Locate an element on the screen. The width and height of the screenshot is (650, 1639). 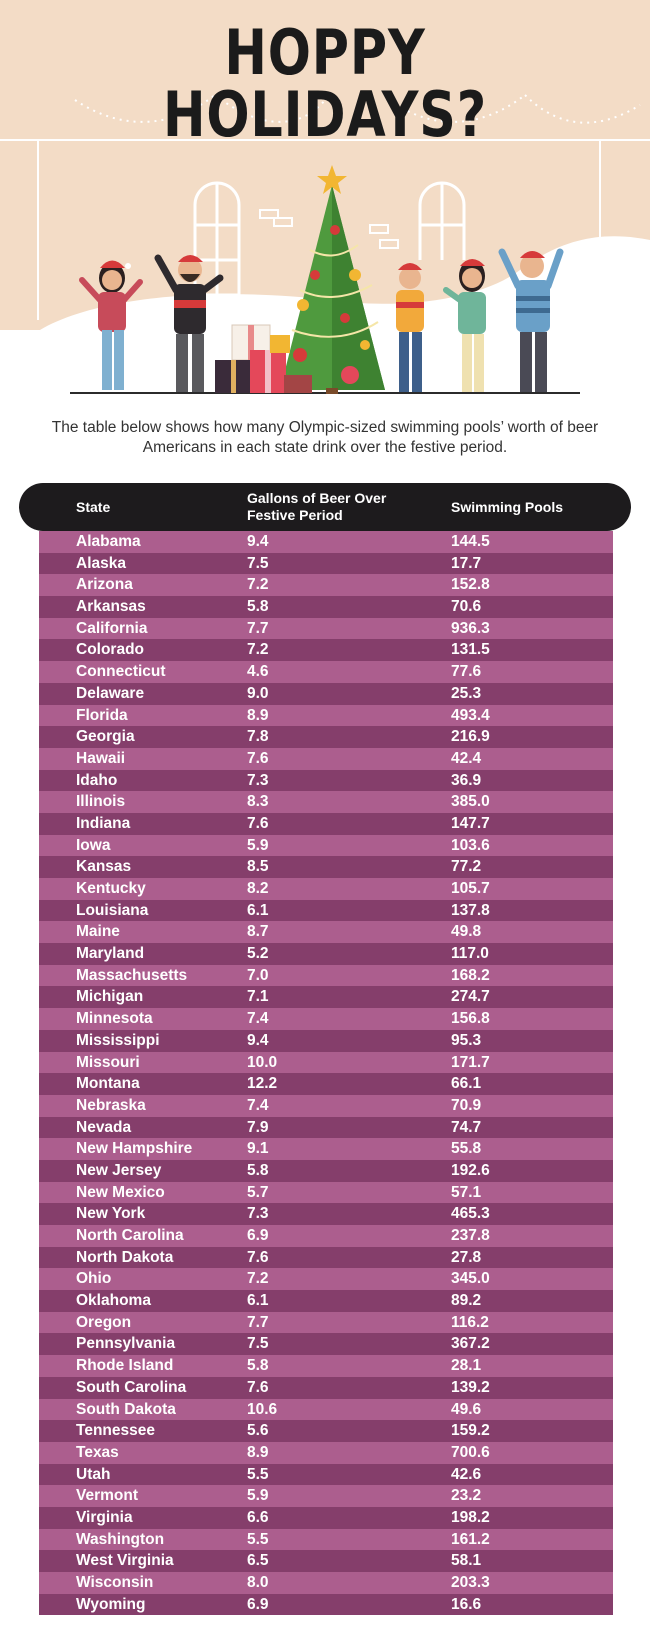
cell-state: Maine is located at coordinates (98, 932).